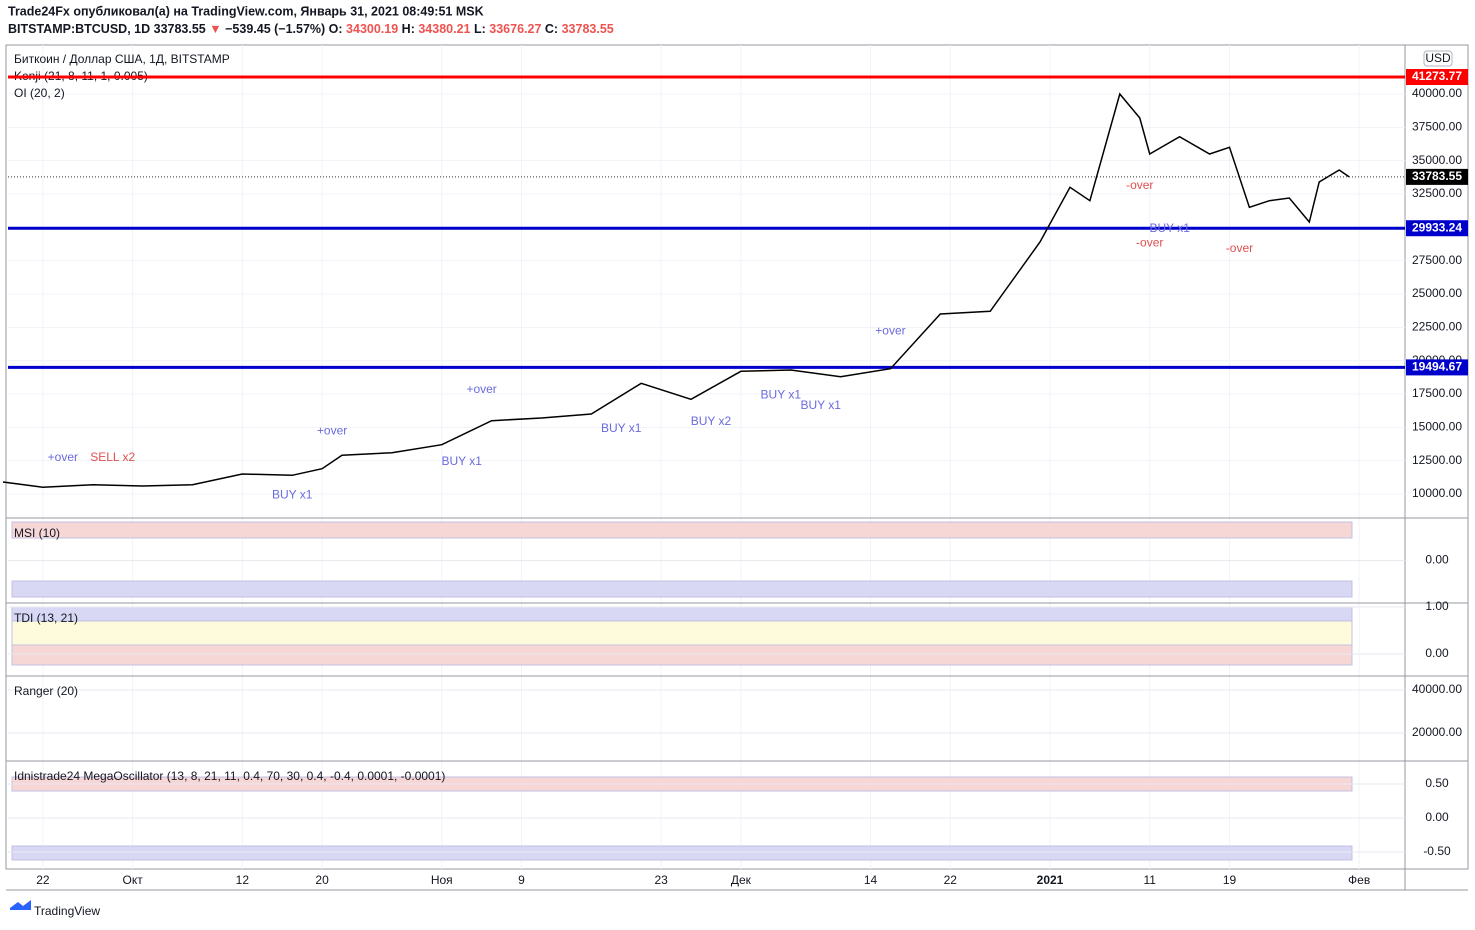 This screenshot has width=1475, height=930. Describe the element at coordinates (275, 29) in the screenshot. I see `change: −539.45 (−1.57%)` at that location.